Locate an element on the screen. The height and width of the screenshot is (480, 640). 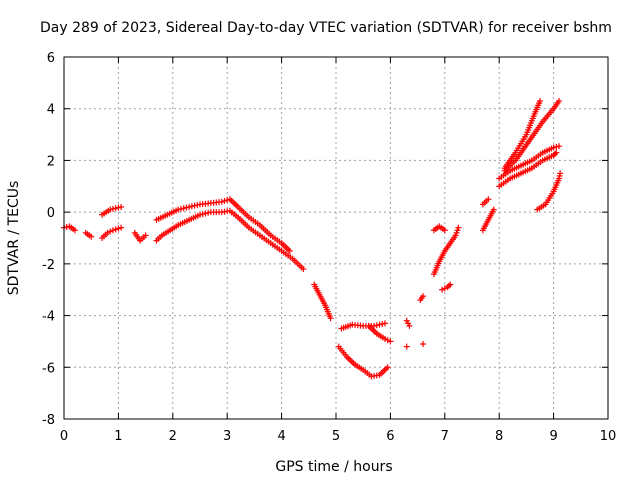
x-tick-label: 7 is located at coordinates (445, 436).